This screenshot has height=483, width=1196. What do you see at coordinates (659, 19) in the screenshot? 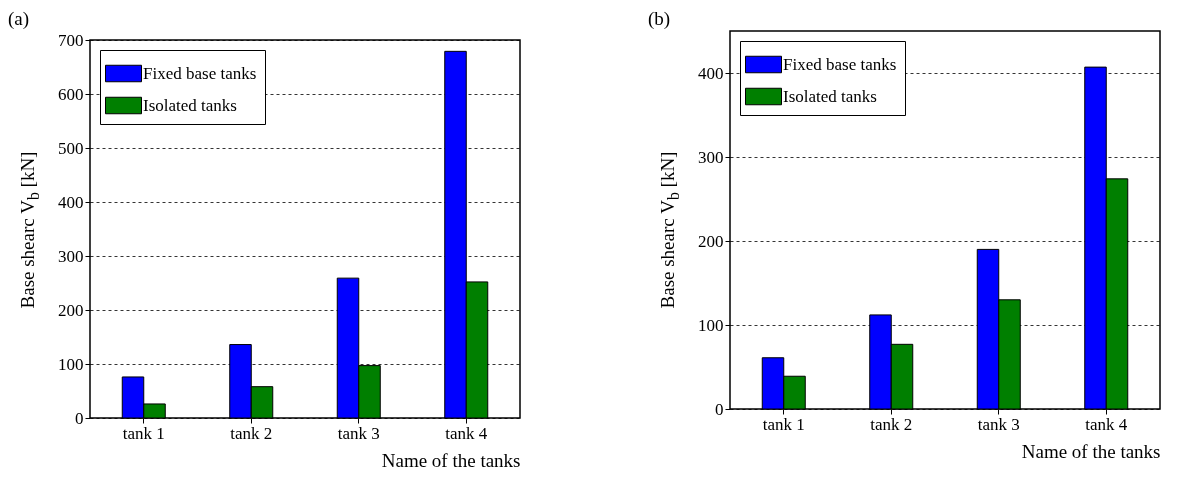
I see `chart-title: (b)` at bounding box center [659, 19].